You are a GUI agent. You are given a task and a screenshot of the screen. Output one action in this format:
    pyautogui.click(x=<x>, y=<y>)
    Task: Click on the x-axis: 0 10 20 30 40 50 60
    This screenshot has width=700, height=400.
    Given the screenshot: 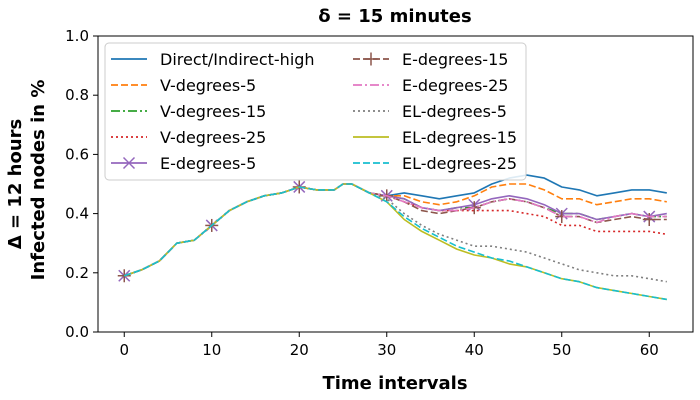 What is the action you would take?
    pyautogui.click(x=389, y=345)
    